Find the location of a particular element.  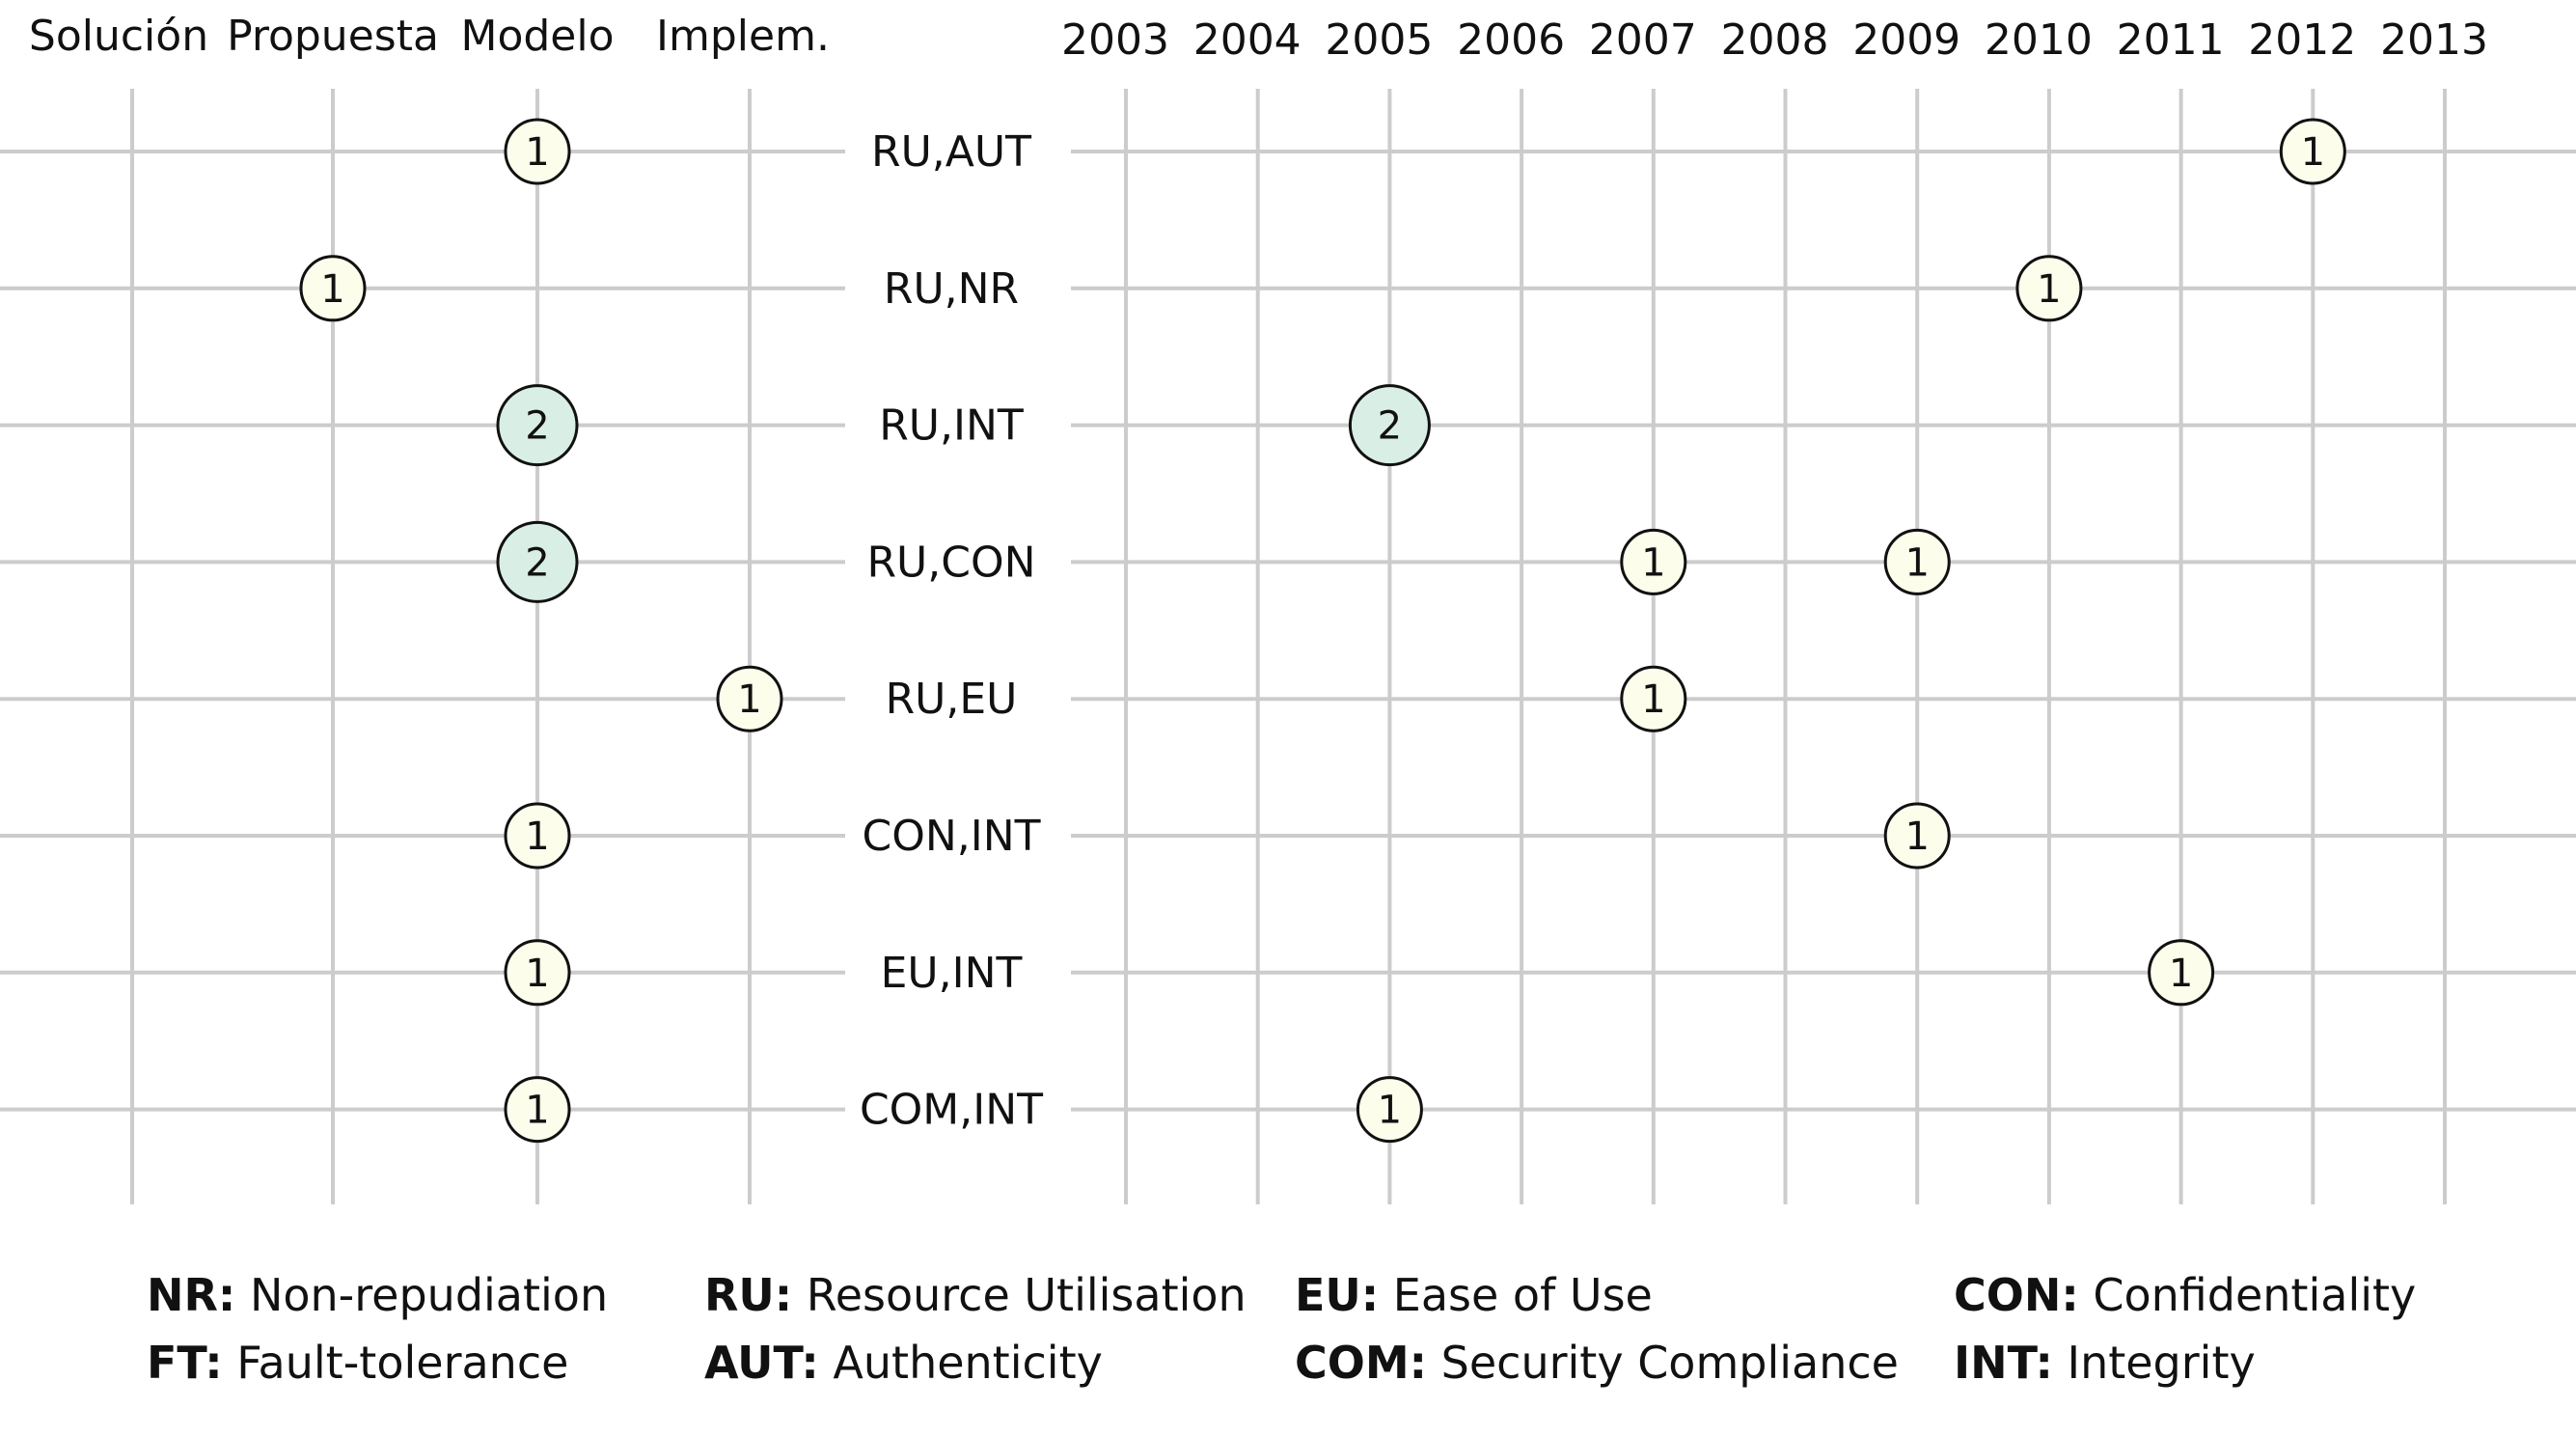

bubble-con-int-modelo-circle is located at coordinates (538, 836).